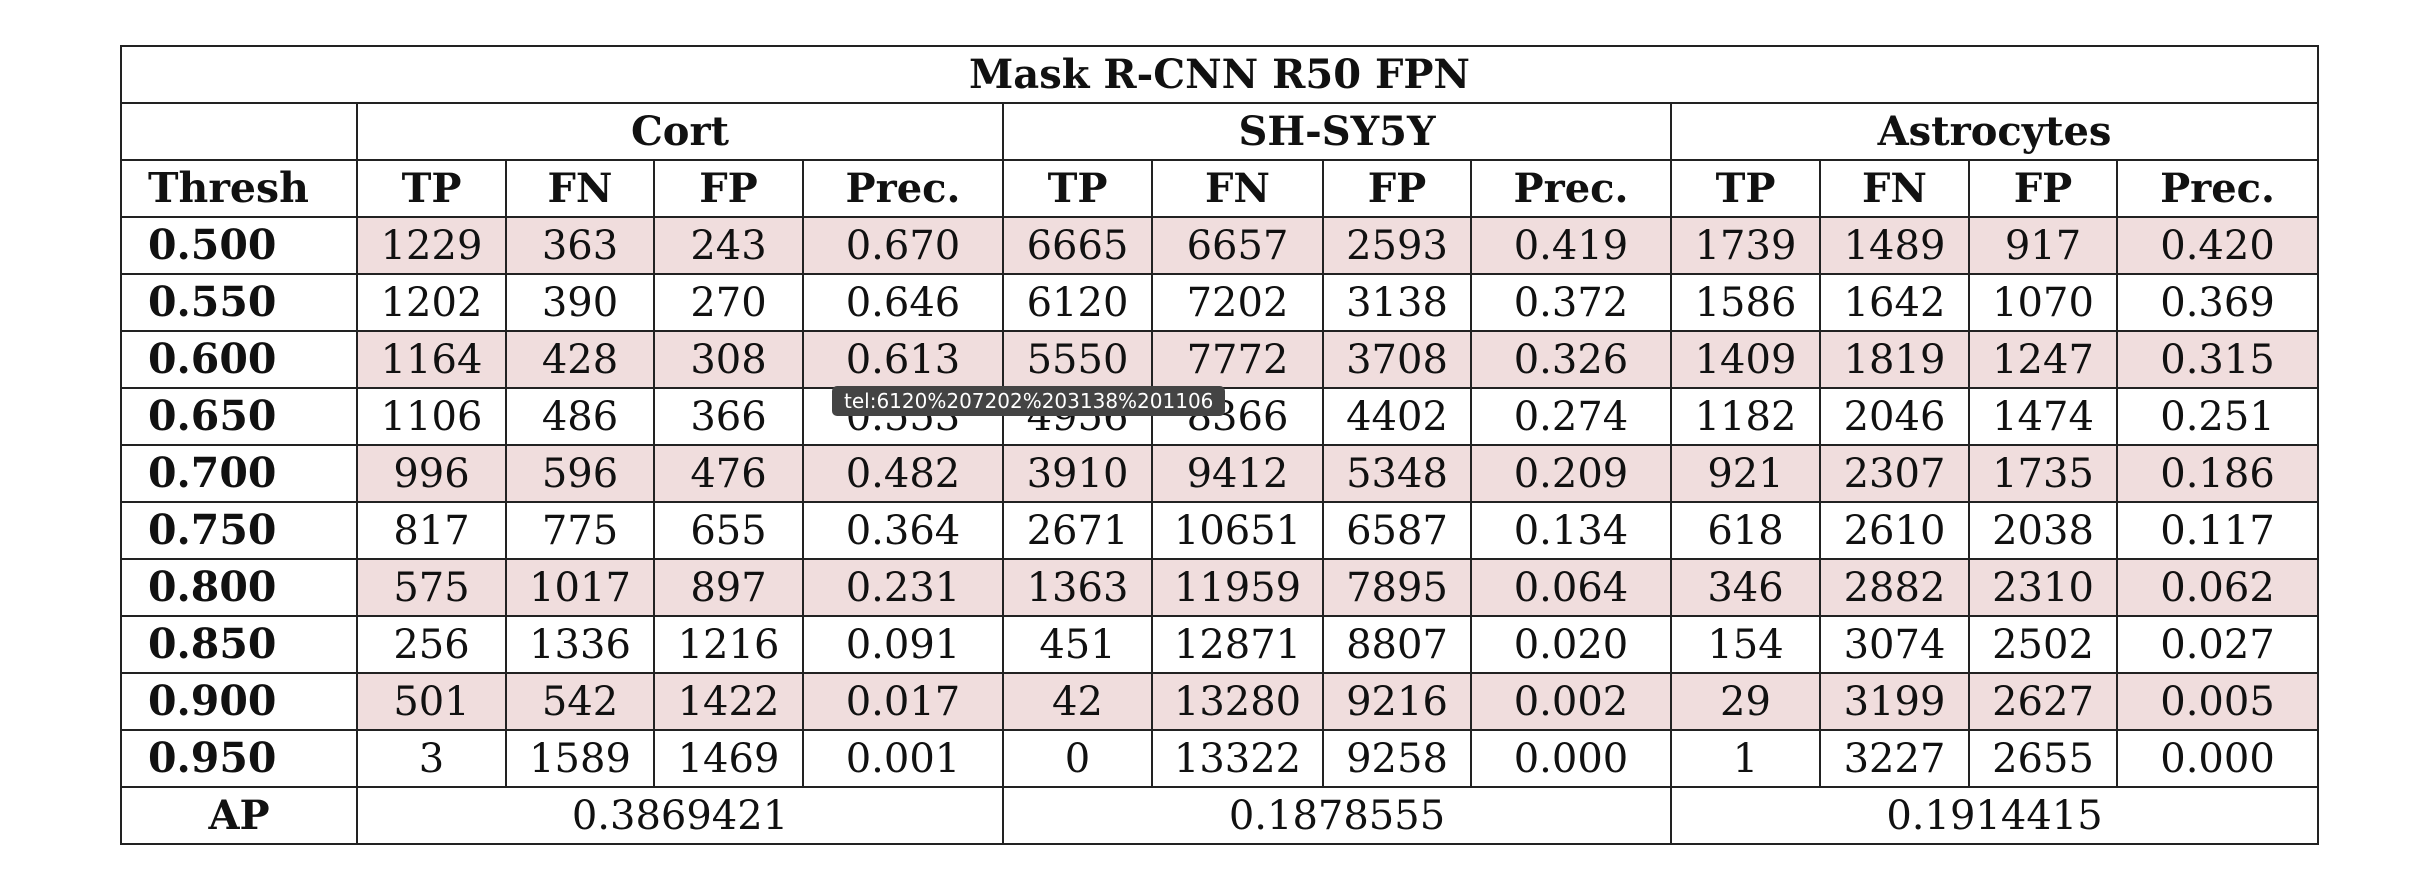 Image resolution: width=2430 pixels, height=890 pixels. I want to click on cort-prec-cell: 0.017, so click(903, 701).